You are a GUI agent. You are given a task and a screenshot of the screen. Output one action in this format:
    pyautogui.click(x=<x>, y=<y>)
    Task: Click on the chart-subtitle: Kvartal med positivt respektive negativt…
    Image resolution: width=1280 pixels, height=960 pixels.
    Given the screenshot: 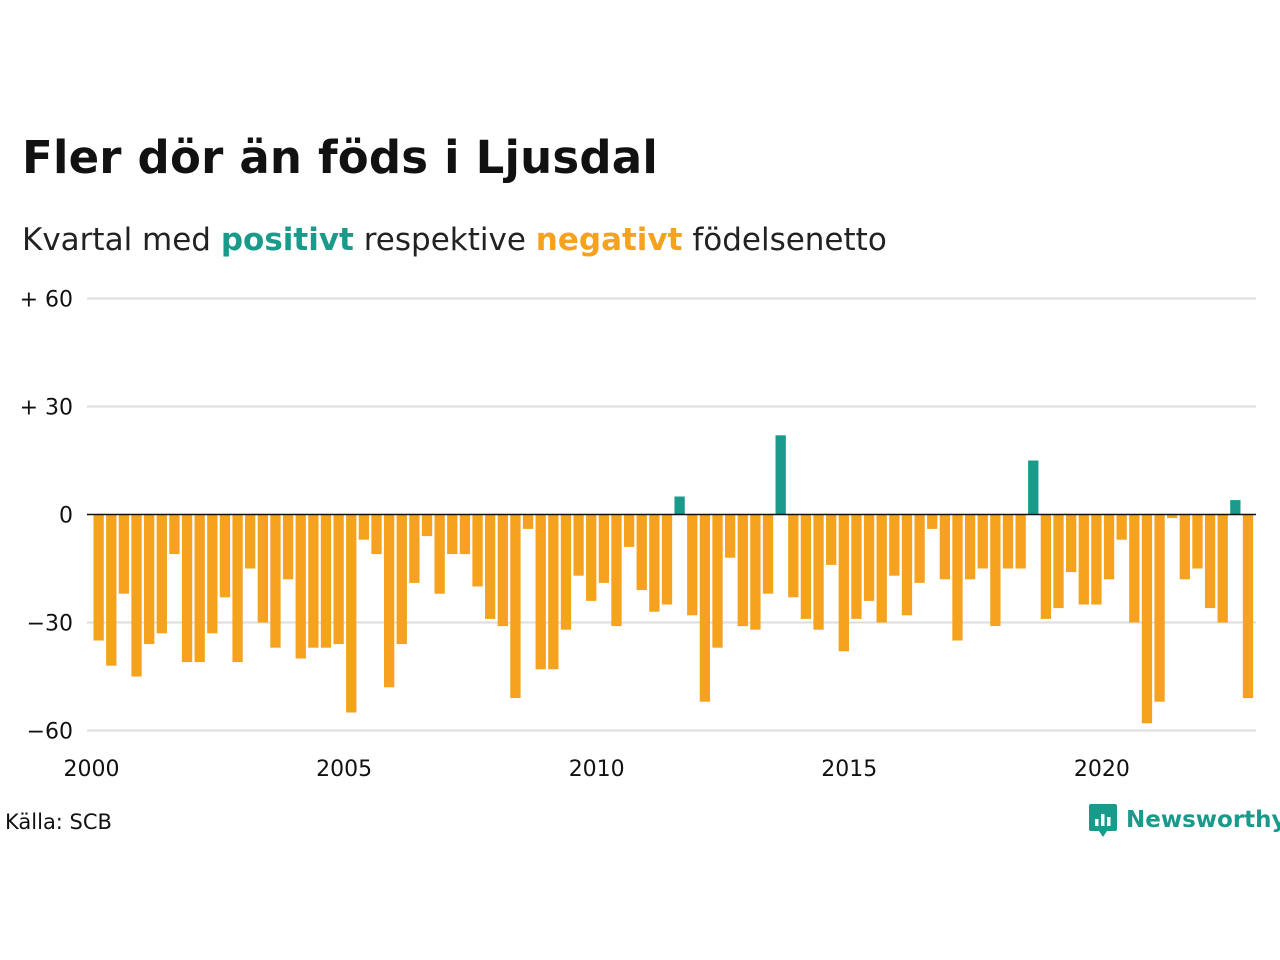 What is the action you would take?
    pyautogui.click(x=454, y=240)
    